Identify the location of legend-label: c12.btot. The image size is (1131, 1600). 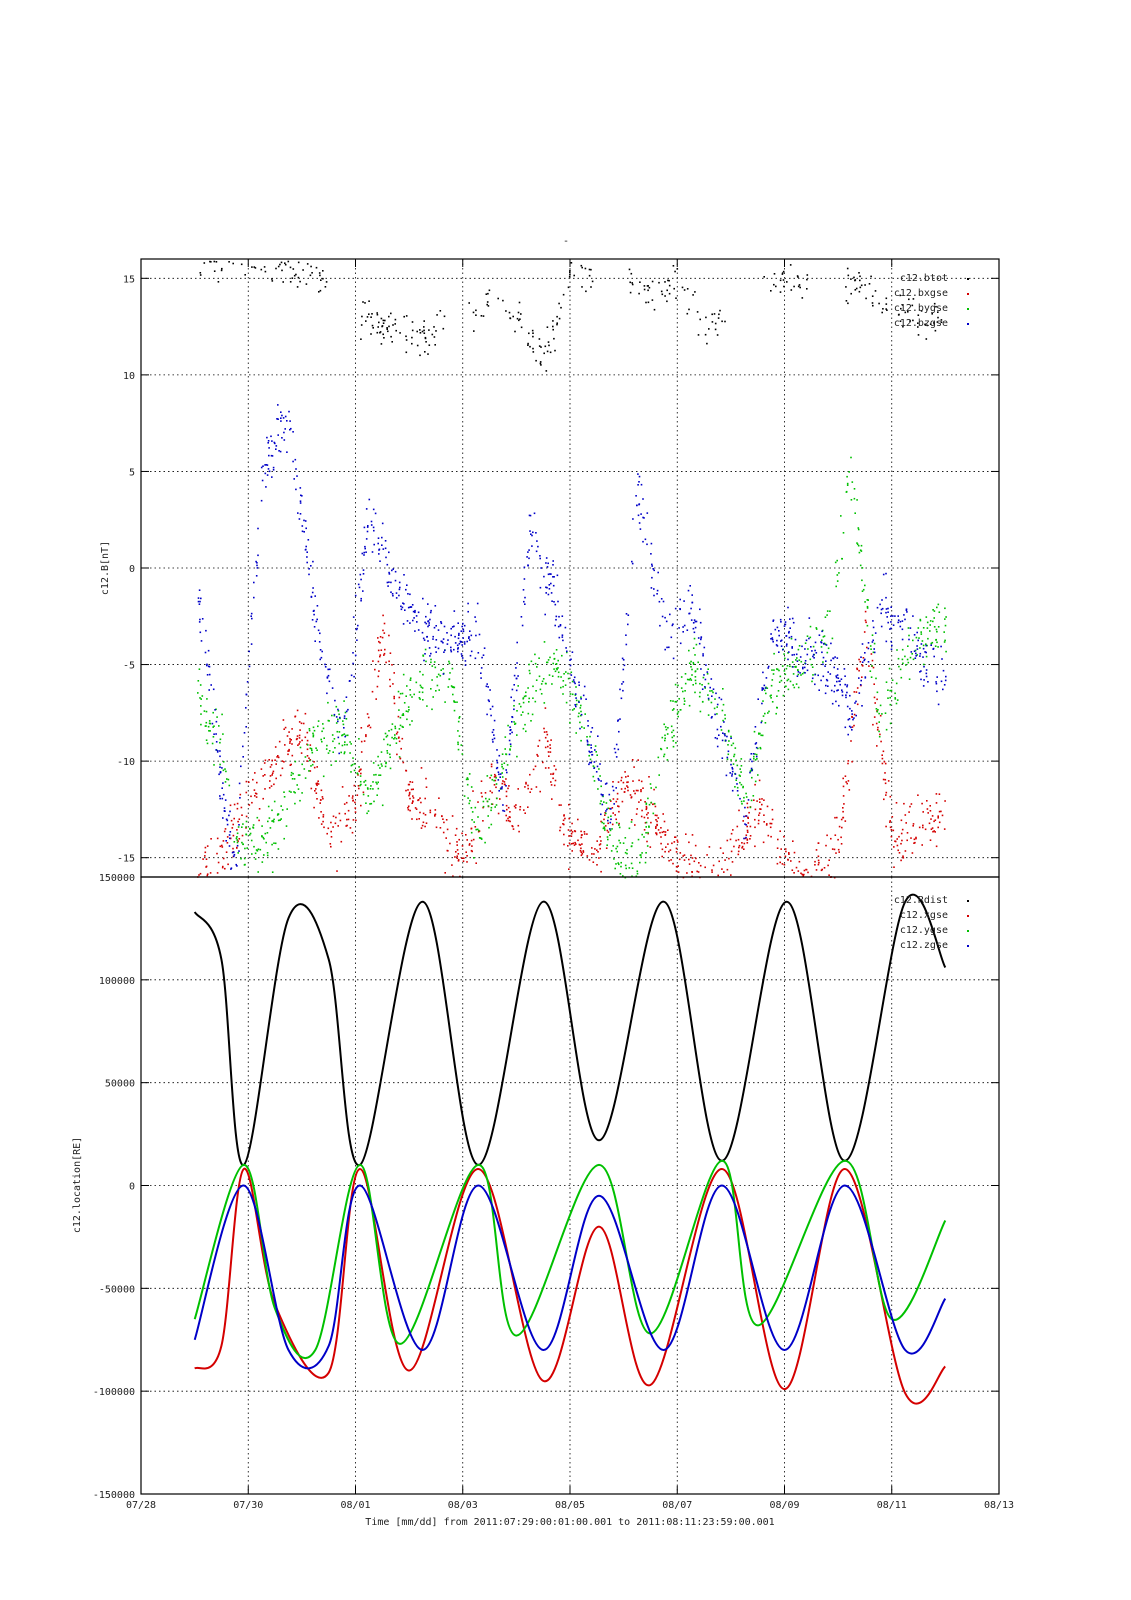
(924, 278).